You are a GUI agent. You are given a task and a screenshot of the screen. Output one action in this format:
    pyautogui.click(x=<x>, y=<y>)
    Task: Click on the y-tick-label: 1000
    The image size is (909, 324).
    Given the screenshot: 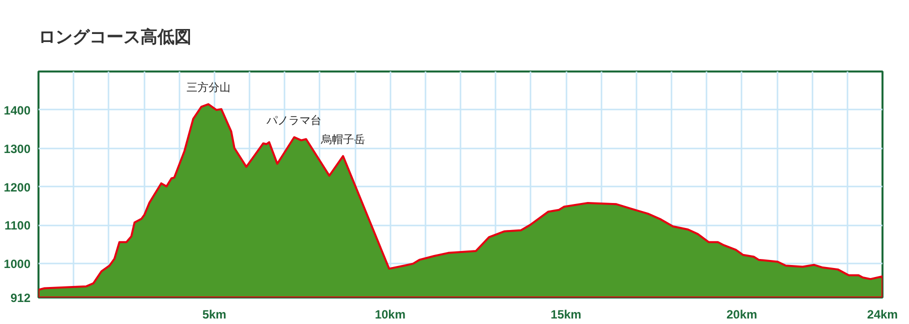 What is the action you would take?
    pyautogui.click(x=17, y=264)
    